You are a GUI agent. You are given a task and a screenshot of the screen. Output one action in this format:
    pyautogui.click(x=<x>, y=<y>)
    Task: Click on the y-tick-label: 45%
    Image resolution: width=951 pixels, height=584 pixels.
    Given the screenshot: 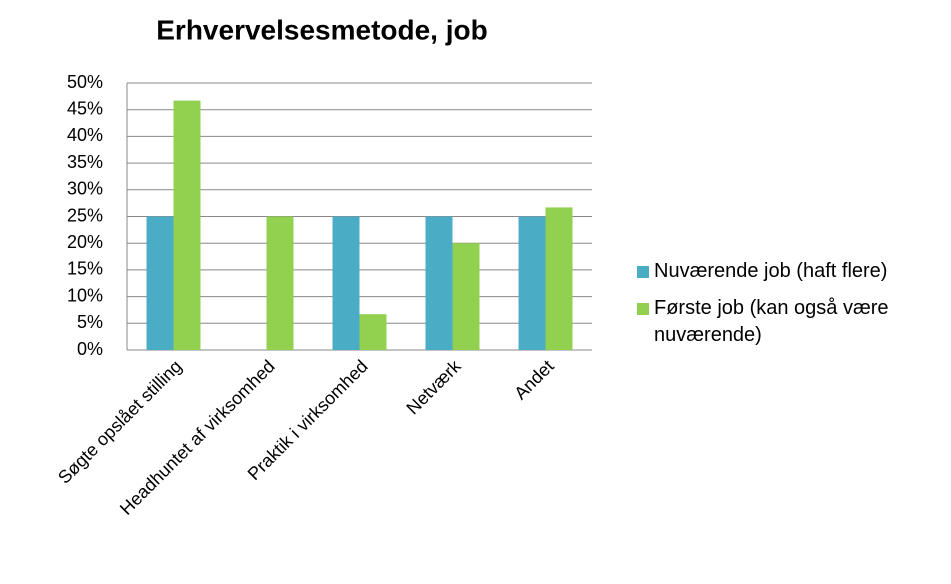 What is the action you would take?
    pyautogui.click(x=85, y=108)
    